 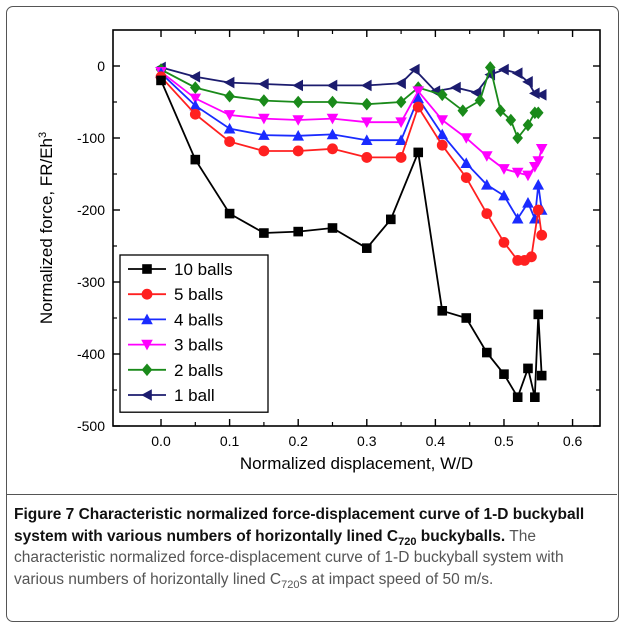 What do you see at coordinates (311, 494) in the screenshot?
I see `caption-divider` at bounding box center [311, 494].